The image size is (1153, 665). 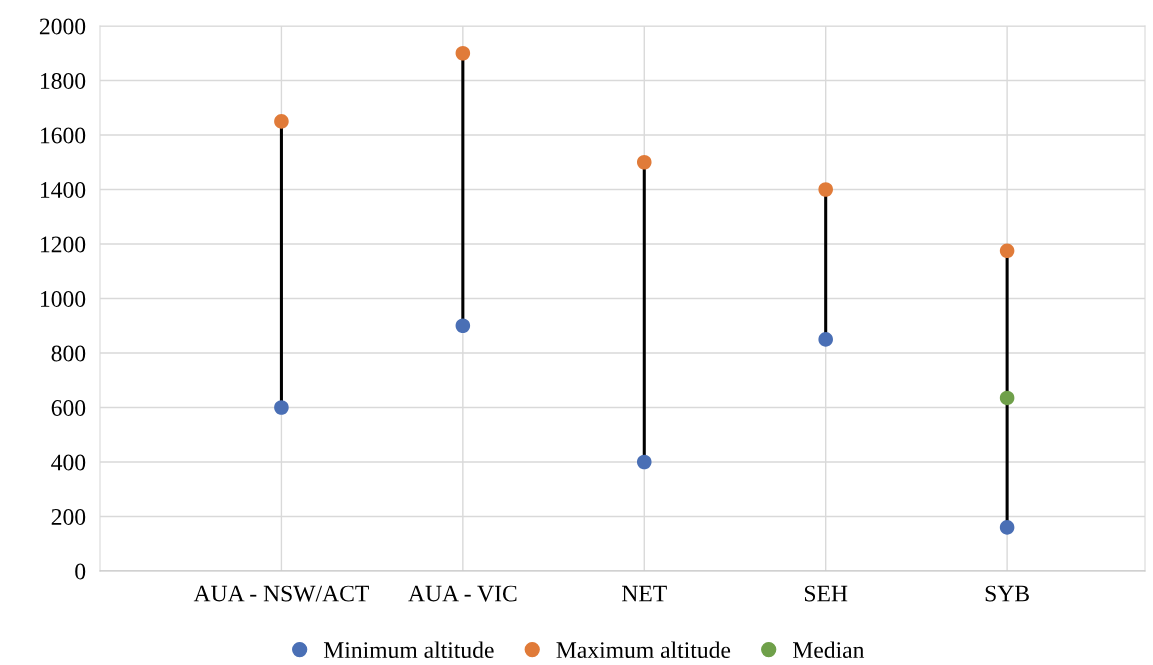 I want to click on y-tick-label: 1000, so click(x=63, y=298).